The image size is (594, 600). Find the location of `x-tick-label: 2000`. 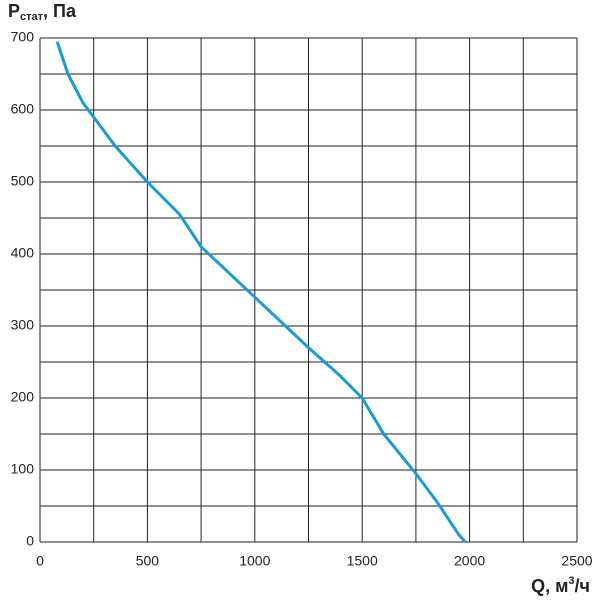

x-tick-label: 2000 is located at coordinates (469, 561).